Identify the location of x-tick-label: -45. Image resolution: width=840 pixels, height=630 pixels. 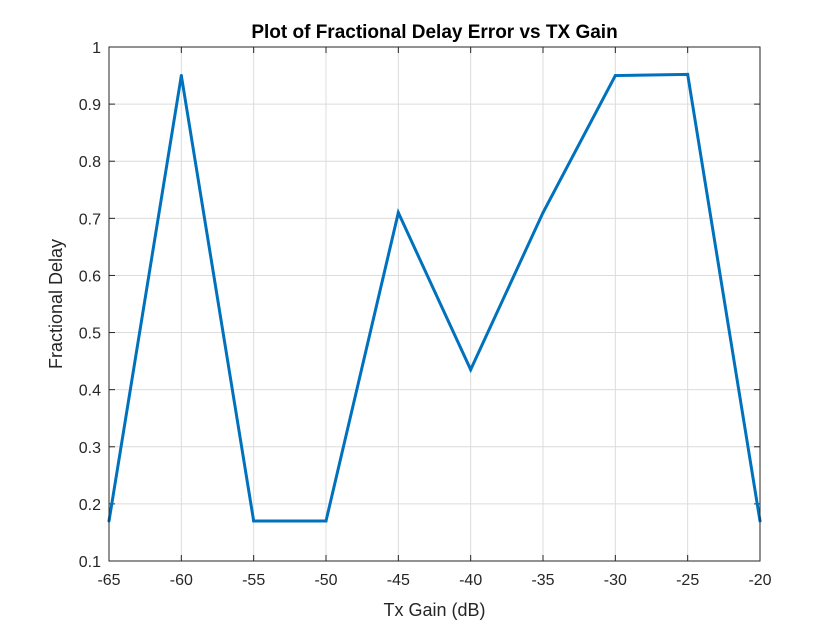
(398, 580).